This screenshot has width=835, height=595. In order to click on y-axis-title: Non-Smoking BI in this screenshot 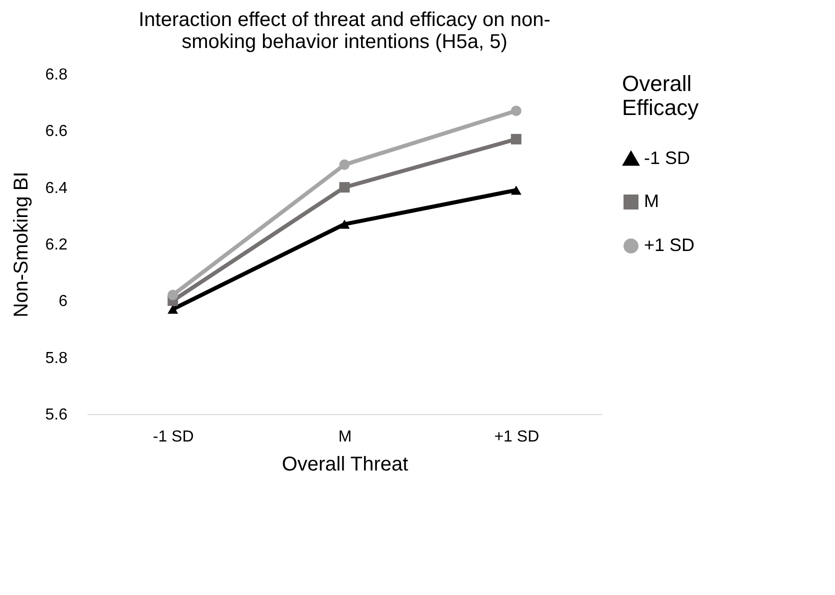, I will do `click(21, 245)`.